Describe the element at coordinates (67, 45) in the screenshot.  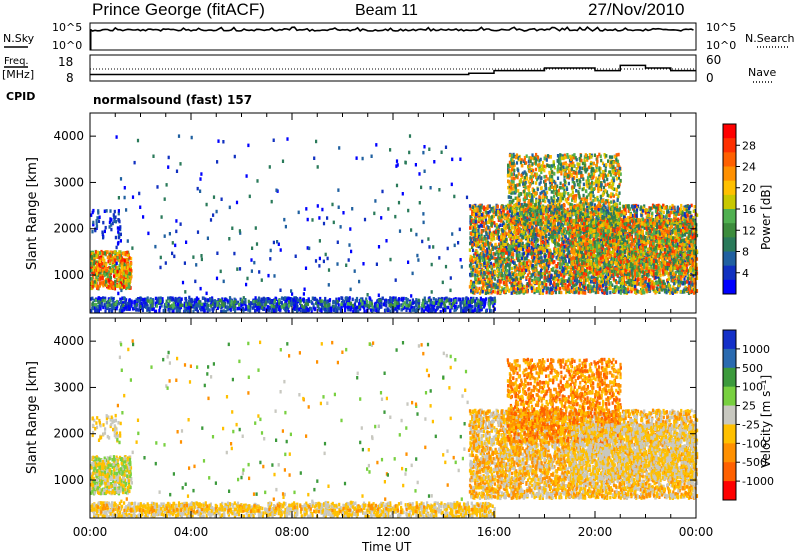
I see `nsky-tick-bottom: 10^0` at that location.